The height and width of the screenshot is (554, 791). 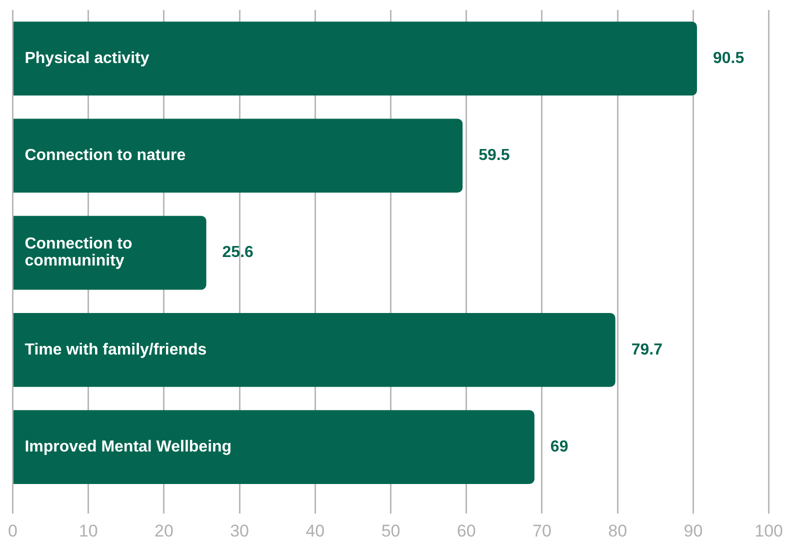 What do you see at coordinates (559, 447) in the screenshot?
I see `data-label: 69` at bounding box center [559, 447].